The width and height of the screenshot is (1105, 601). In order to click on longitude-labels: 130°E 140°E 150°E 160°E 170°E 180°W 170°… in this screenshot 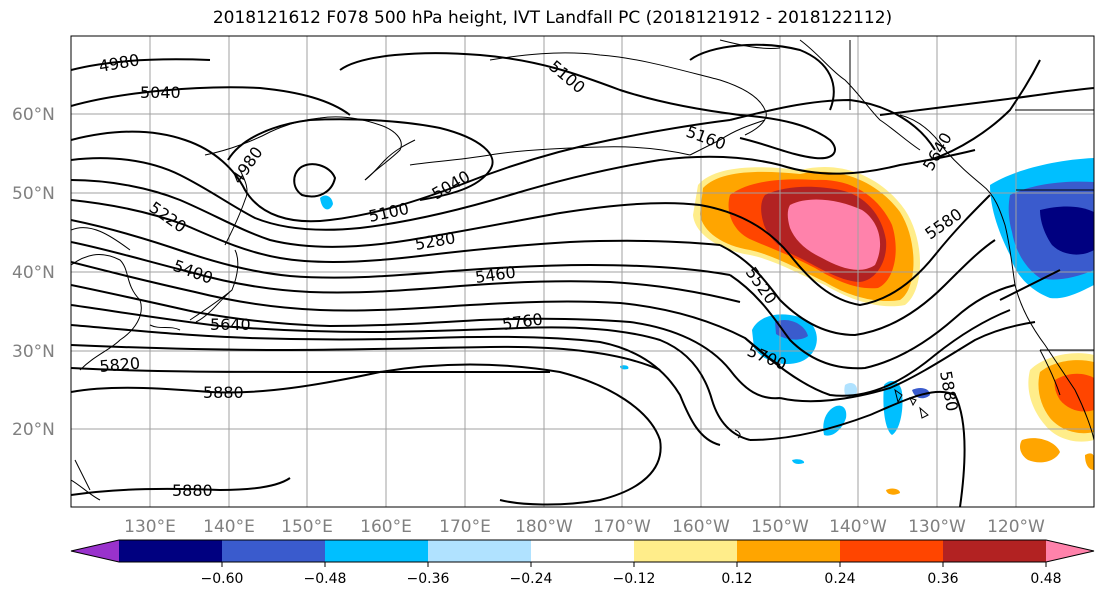, I will do `click(584, 527)`.